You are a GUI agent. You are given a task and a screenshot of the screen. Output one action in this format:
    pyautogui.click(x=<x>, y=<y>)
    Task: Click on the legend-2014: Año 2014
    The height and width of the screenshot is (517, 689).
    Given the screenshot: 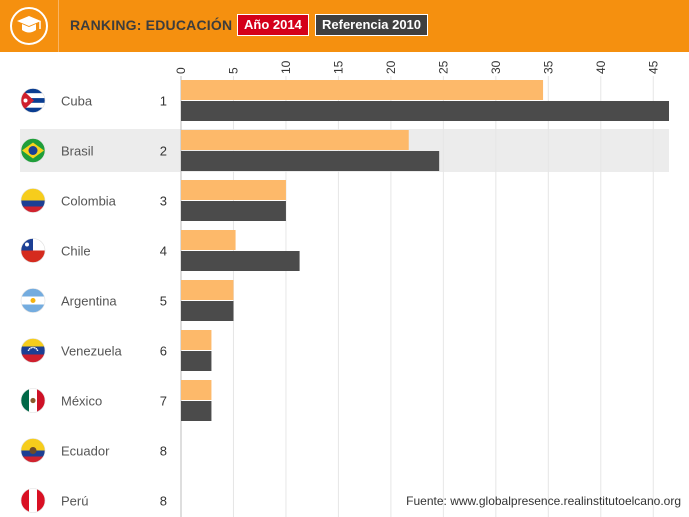 What is the action you would take?
    pyautogui.click(x=273, y=25)
    